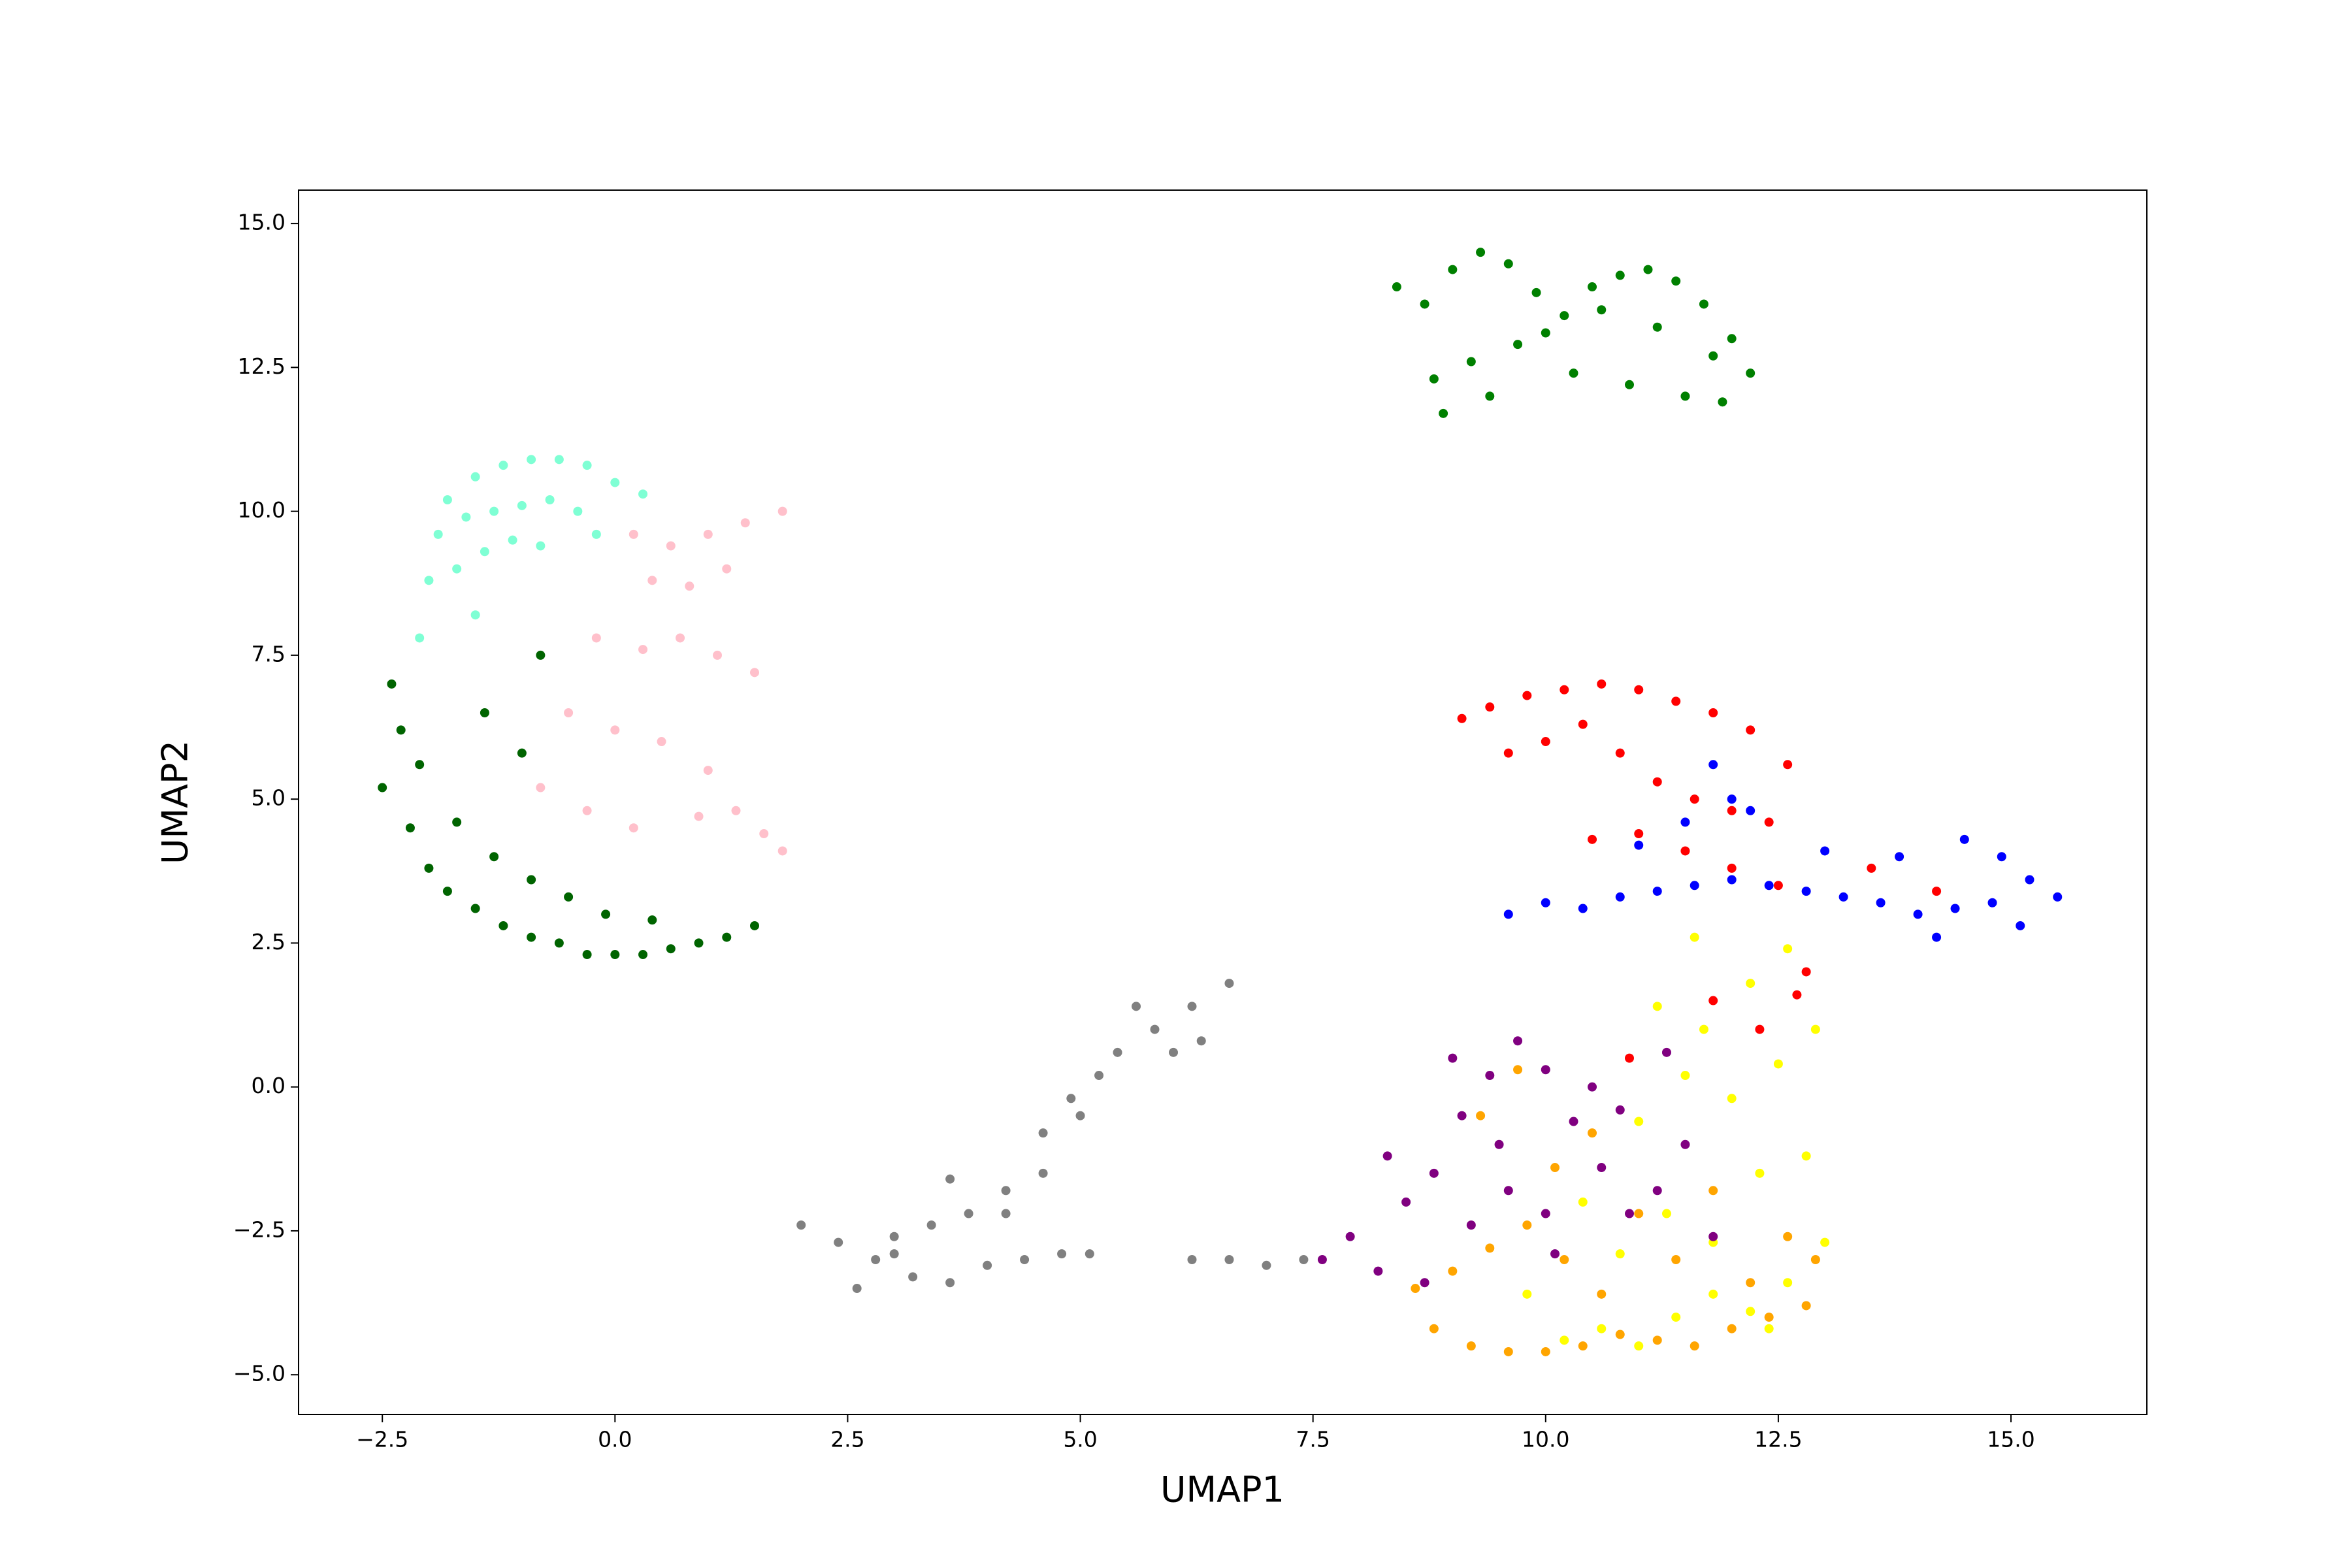 Image resolution: width=2352 pixels, height=1568 pixels. Describe the element at coordinates (269, 653) in the screenshot. I see `y-tick-label: 7.5` at that location.